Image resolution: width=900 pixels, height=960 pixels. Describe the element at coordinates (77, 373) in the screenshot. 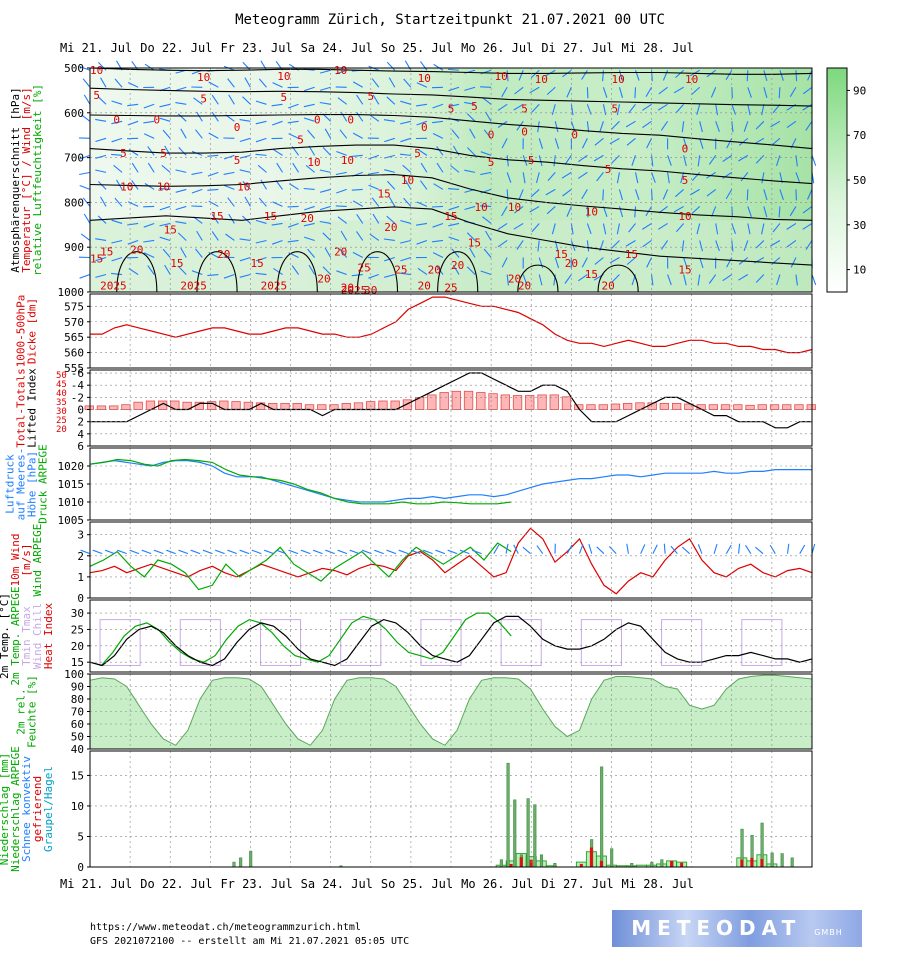

I see `y-tick-label: -6` at that location.